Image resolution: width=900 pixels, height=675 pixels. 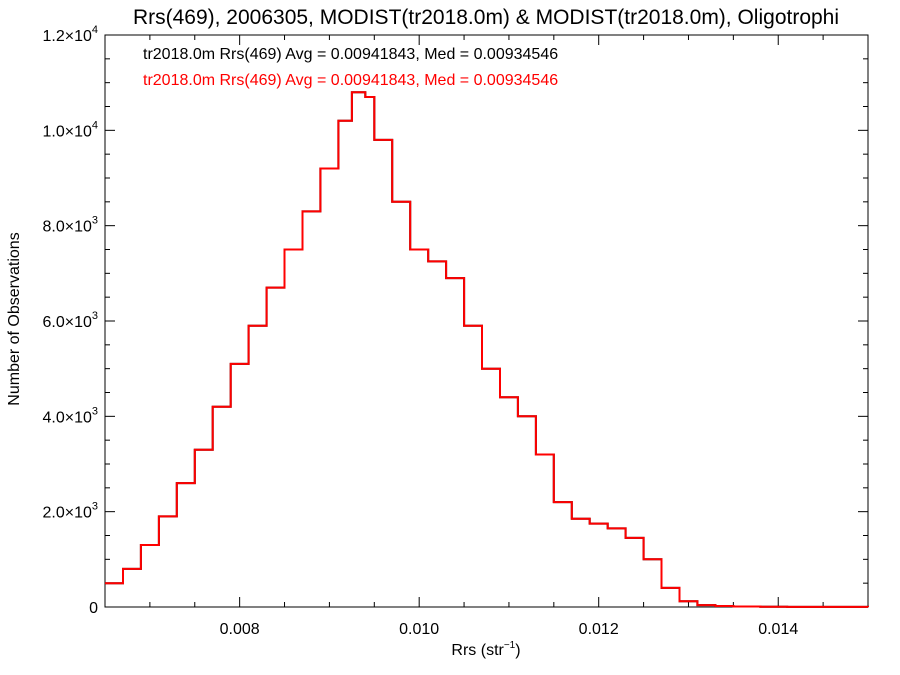 What do you see at coordinates (240, 629) in the screenshot?
I see `x-tick-label: 0.008` at bounding box center [240, 629].